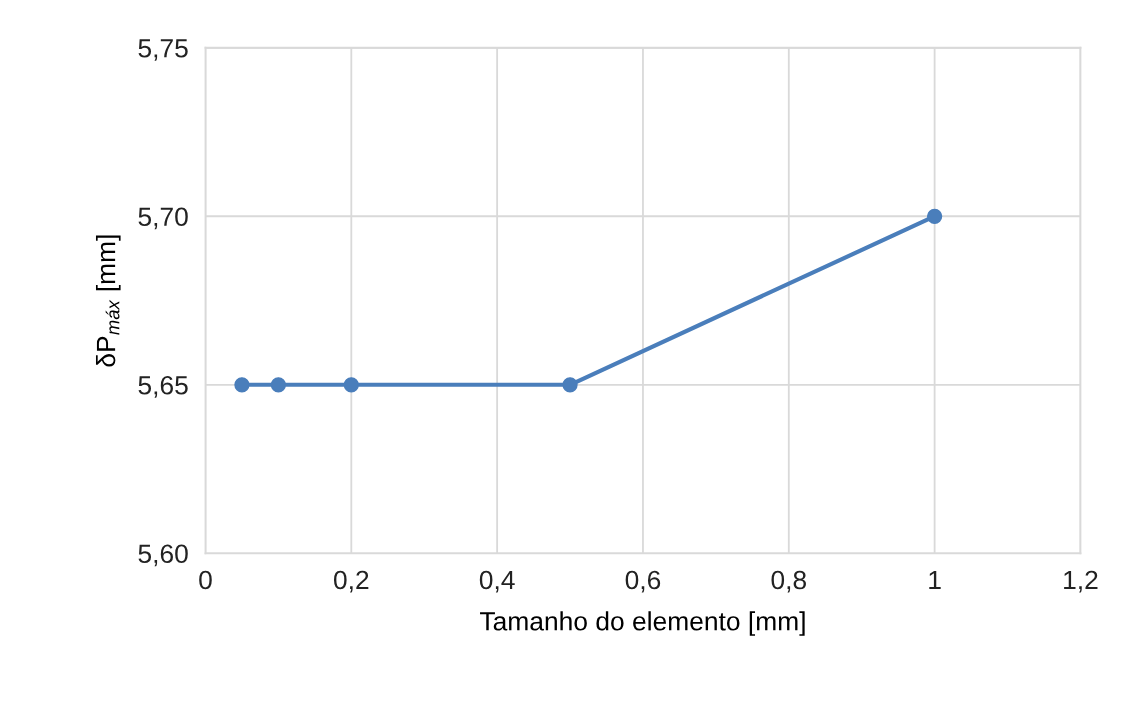 The width and height of the screenshot is (1129, 713). What do you see at coordinates (642, 623) in the screenshot?
I see `x-axis-title: Tamanho do elemento [mm]` at bounding box center [642, 623].